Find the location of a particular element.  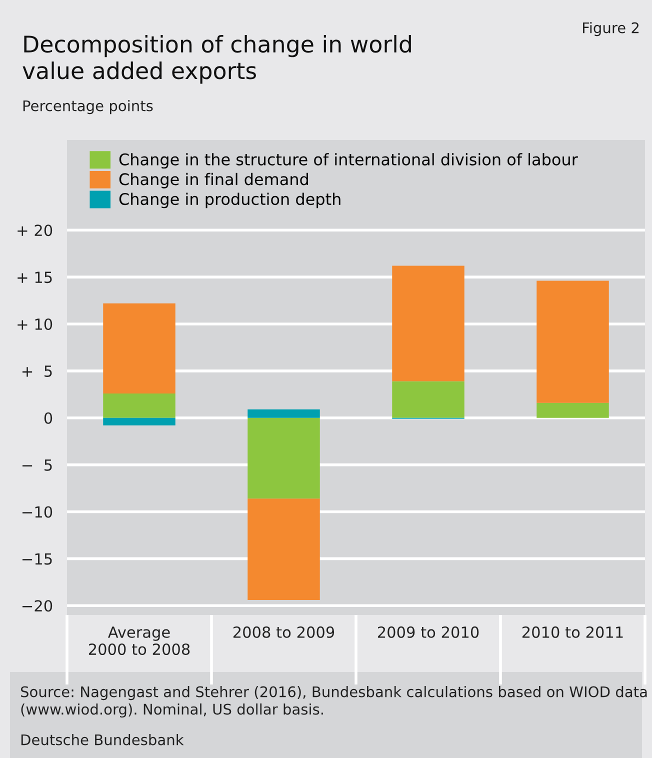

y-tick-label: −10 is located at coordinates (37, 512).